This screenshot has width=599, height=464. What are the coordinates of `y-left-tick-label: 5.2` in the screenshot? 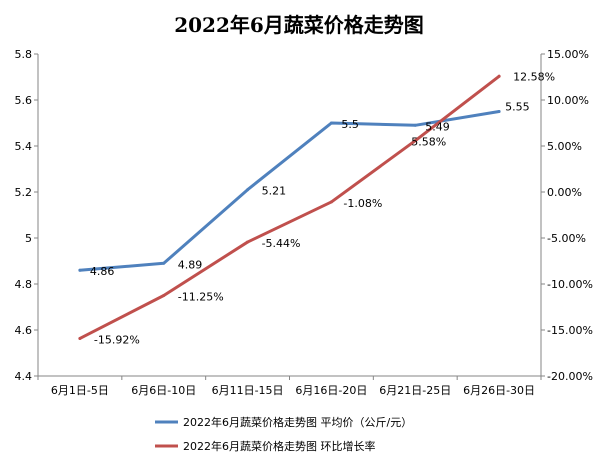 It's located at (24, 192).